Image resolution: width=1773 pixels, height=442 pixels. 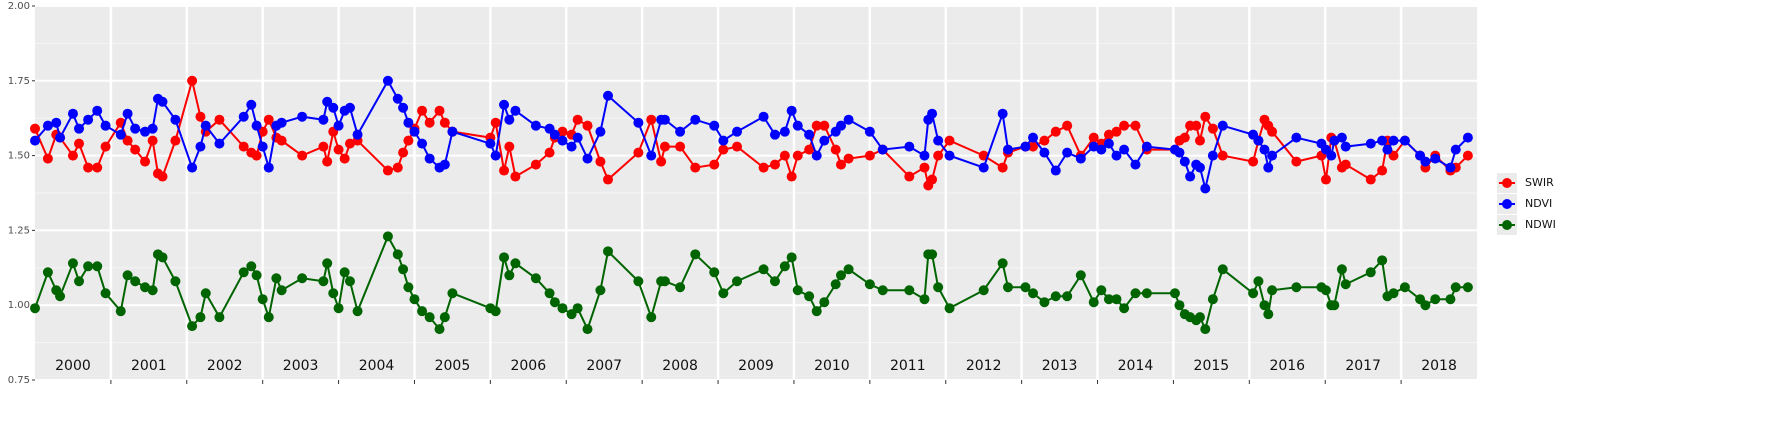 What do you see at coordinates (19, 81) in the screenshot?
I see `y-tick-label: 1.75` at bounding box center [19, 81].